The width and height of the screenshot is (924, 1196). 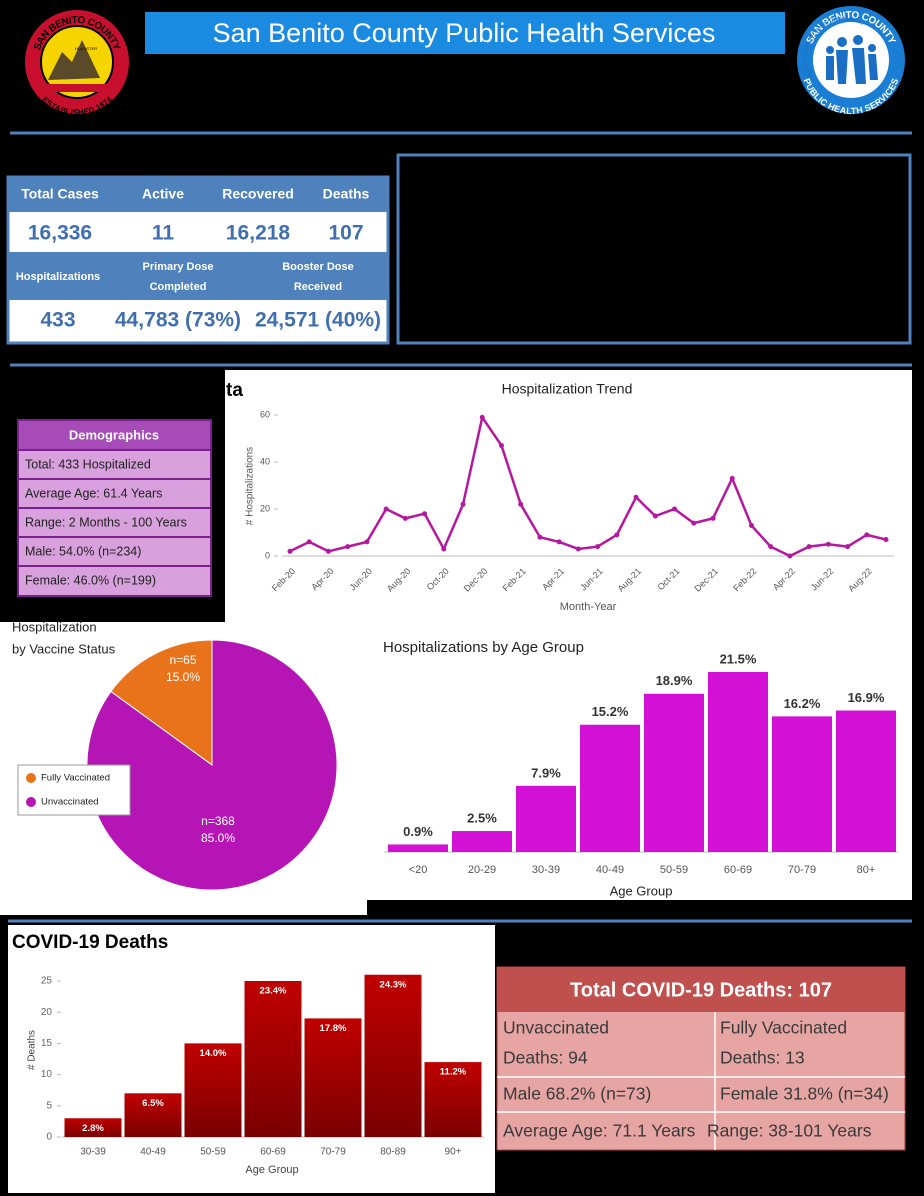 What do you see at coordinates (483, 647) in the screenshot?
I see `chart-title: Hospitalizations by Age Group` at bounding box center [483, 647].